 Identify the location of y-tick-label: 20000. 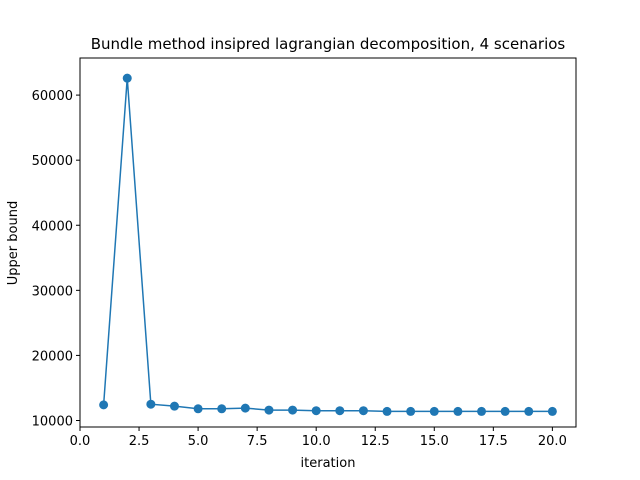
(52, 356).